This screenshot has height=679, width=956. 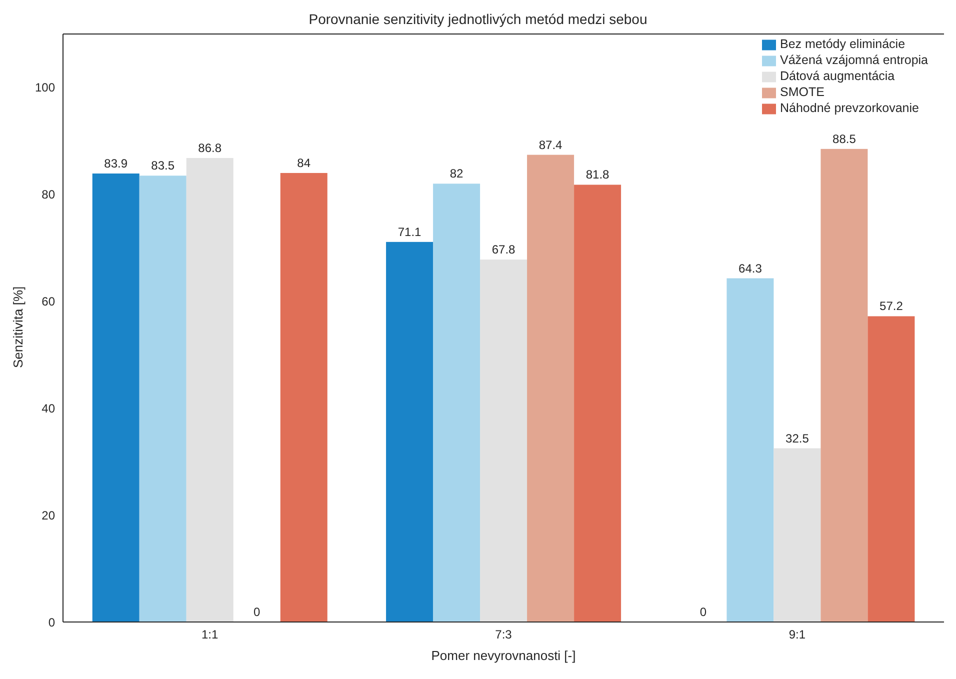 What do you see at coordinates (849, 108) in the screenshot?
I see `legend-label: Náhodné prevzorkovanie` at bounding box center [849, 108].